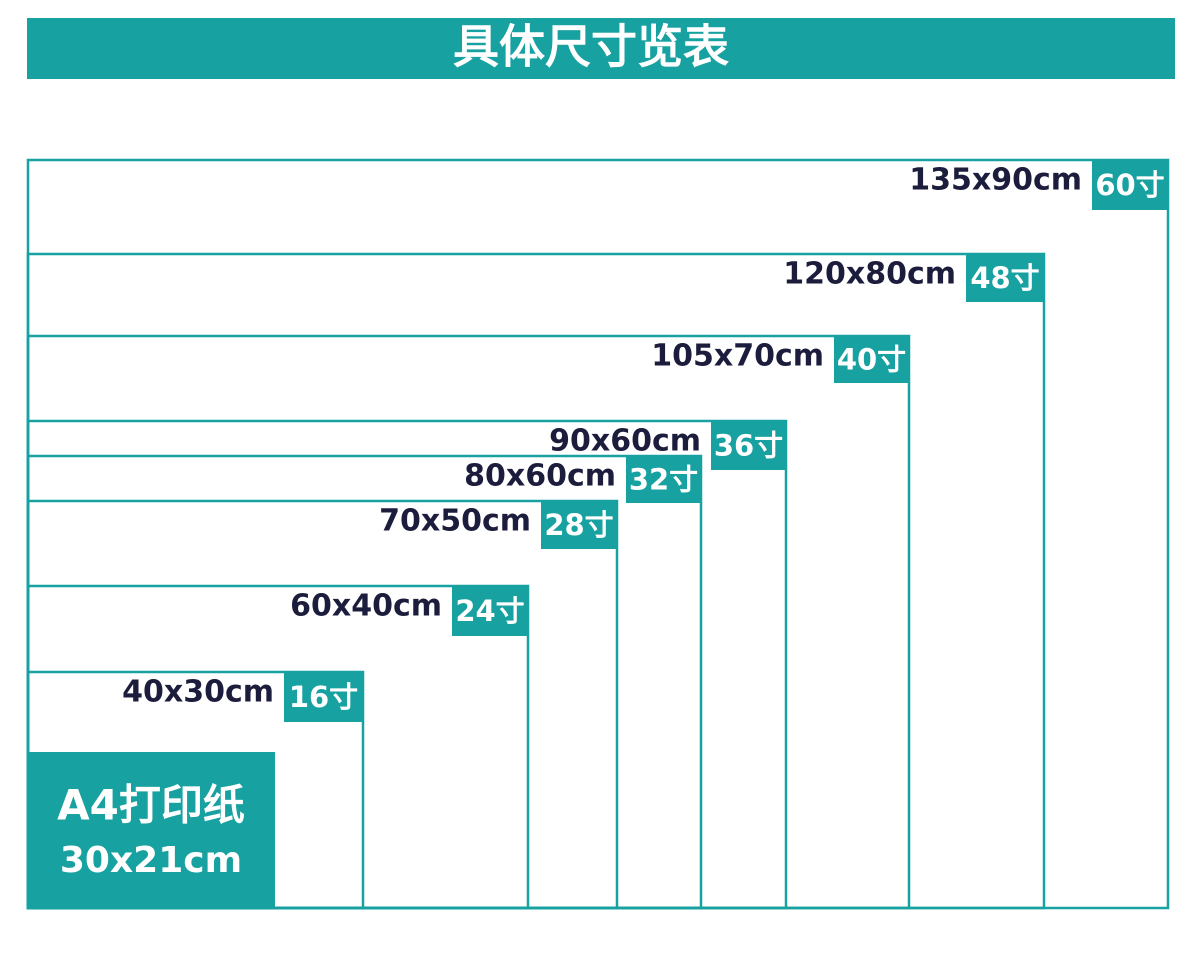 The image size is (1200, 964). Describe the element at coordinates (737, 356) in the screenshot. I see `size-dims: 105x70cm` at that location.